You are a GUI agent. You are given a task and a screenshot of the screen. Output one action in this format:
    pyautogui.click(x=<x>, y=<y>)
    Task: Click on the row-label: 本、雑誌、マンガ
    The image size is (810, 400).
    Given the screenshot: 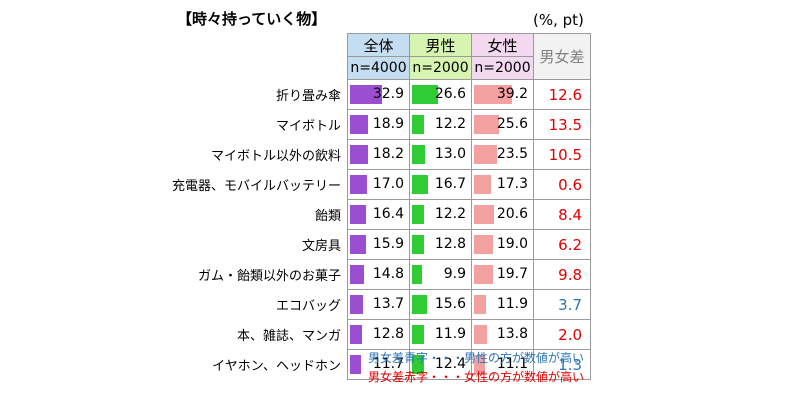 What is the action you would take?
    pyautogui.click(x=289, y=336)
    